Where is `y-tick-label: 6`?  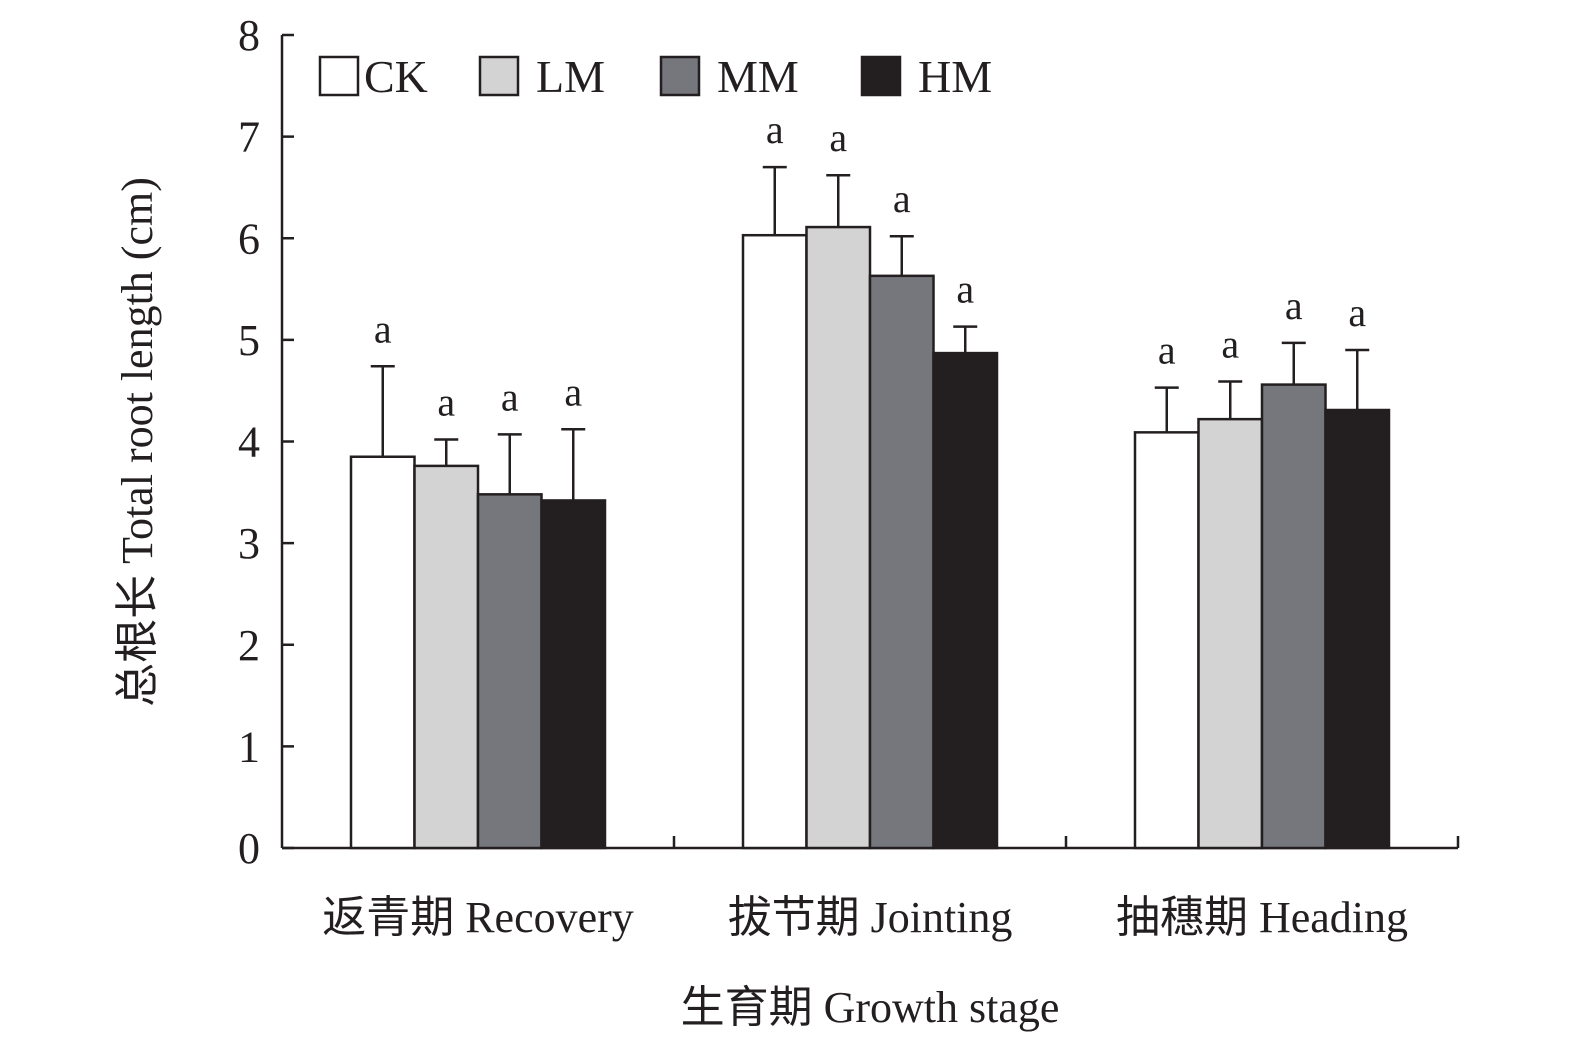
y-tick-label: 6 is located at coordinates (249, 238).